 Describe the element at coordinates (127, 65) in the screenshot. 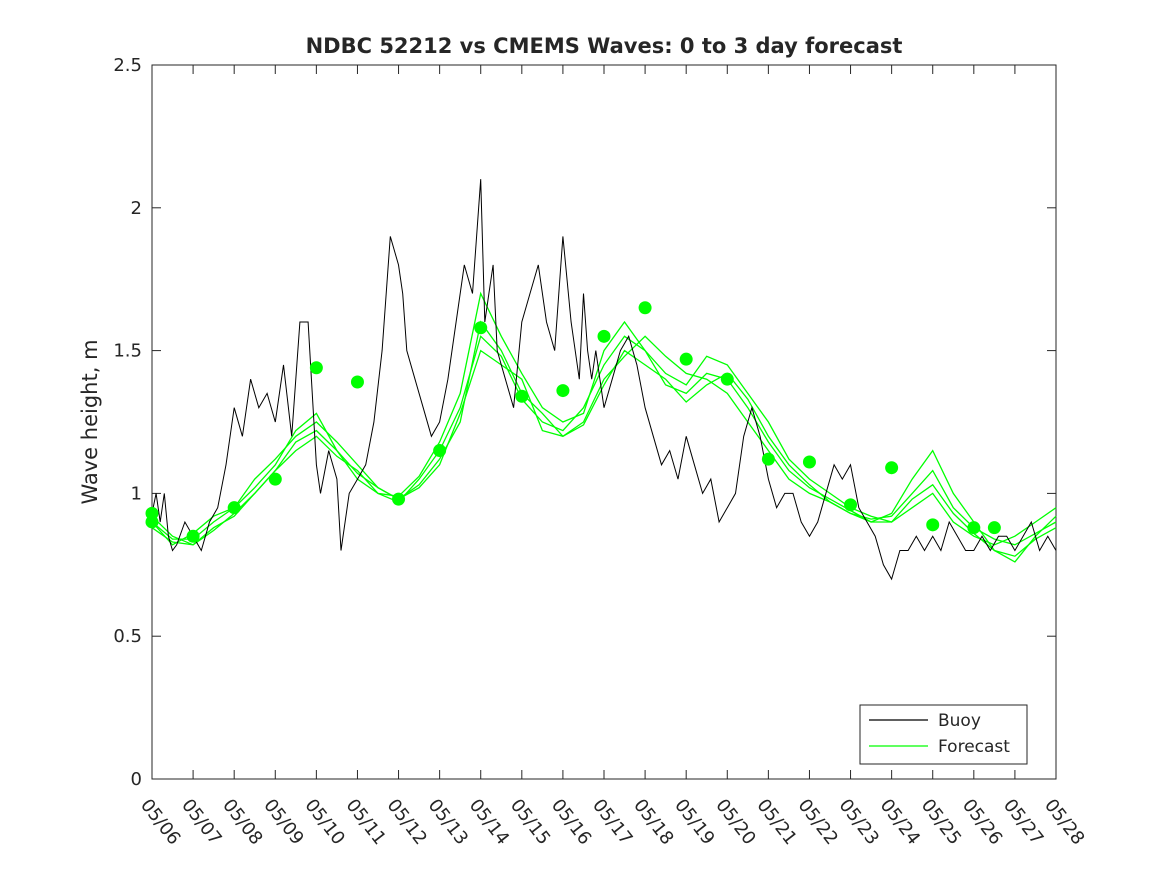

I see `y-tick-label: 2.5` at that location.